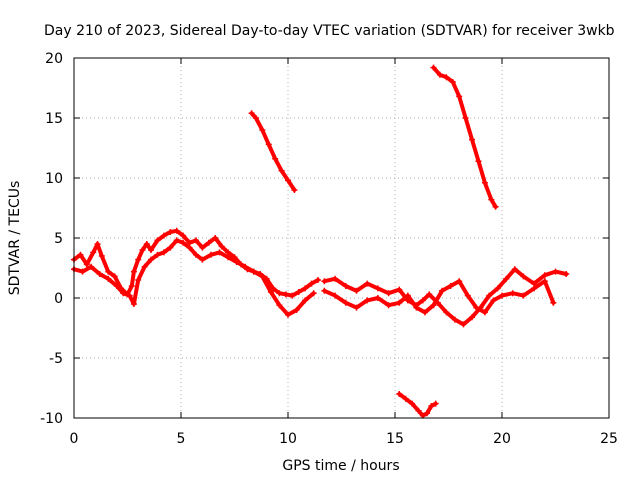 This screenshot has height=480, width=640. I want to click on y-tick-label: 0, so click(58, 299).